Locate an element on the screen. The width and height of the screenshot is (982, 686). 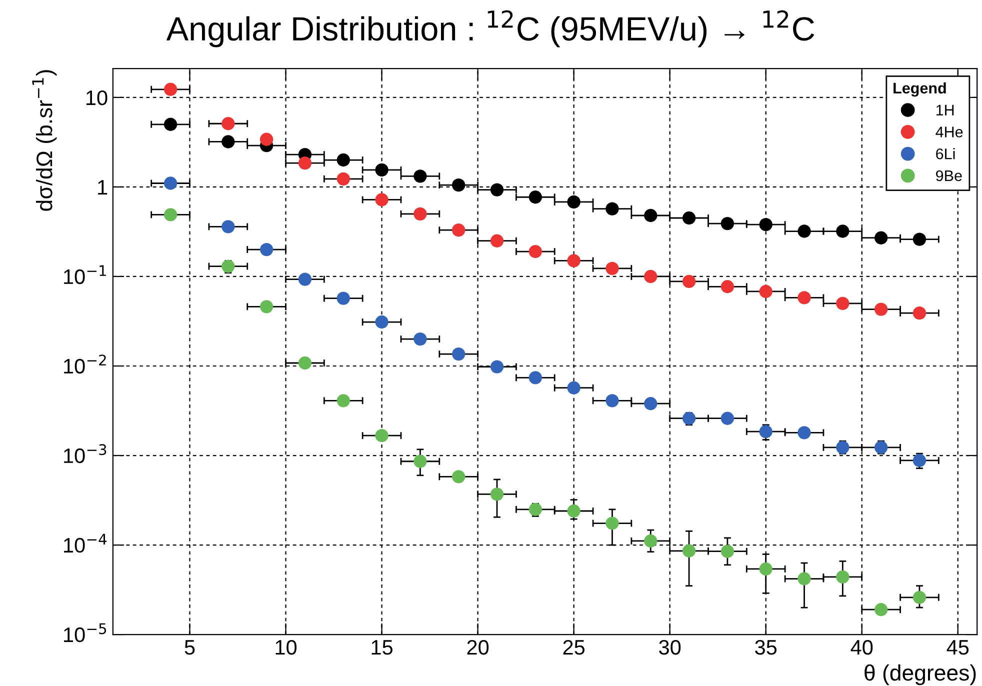
x-tick-label: 35 is located at coordinates (766, 647).